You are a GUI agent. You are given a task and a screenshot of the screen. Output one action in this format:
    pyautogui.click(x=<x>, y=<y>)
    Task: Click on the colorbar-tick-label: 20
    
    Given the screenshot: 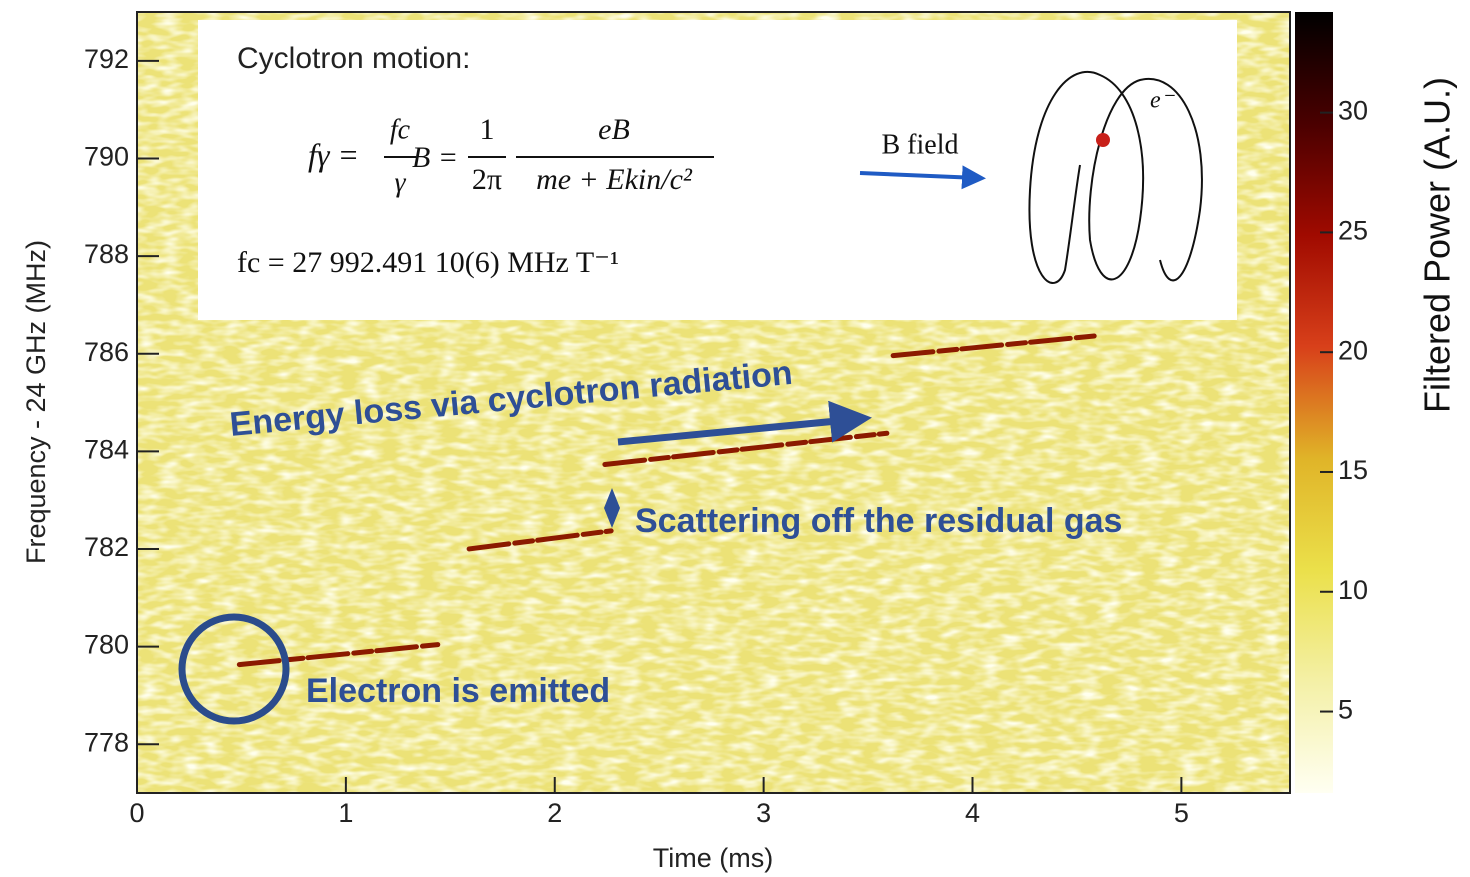 What is the action you would take?
    pyautogui.click(x=1353, y=350)
    